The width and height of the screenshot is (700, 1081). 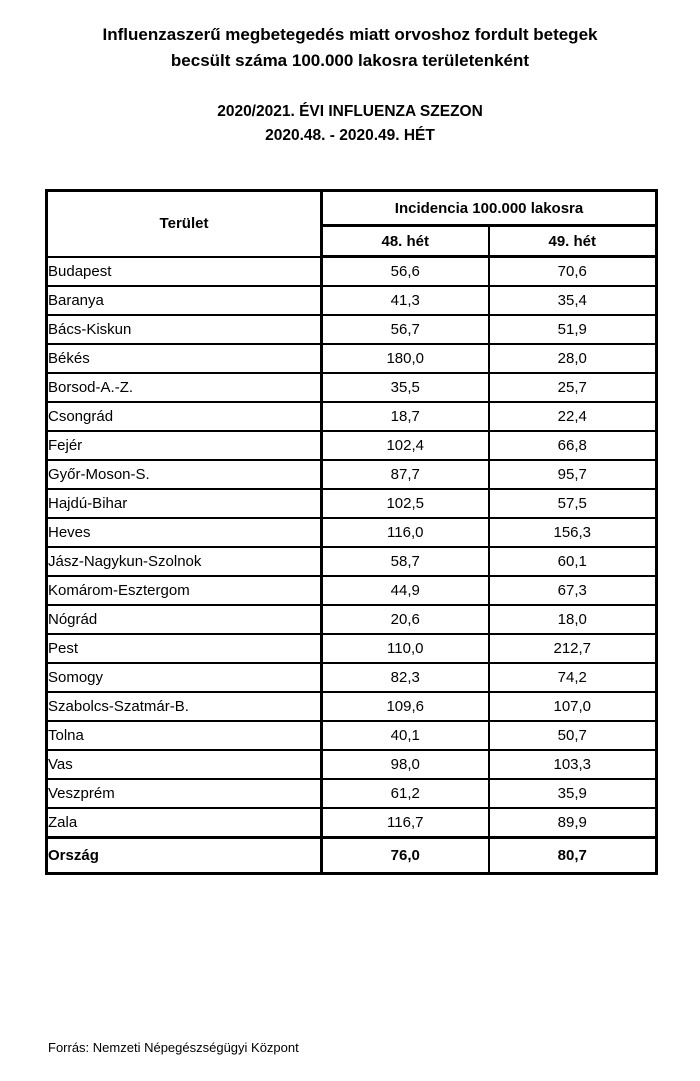 I want to click on week49-cell: 50,7, so click(x=572, y=735).